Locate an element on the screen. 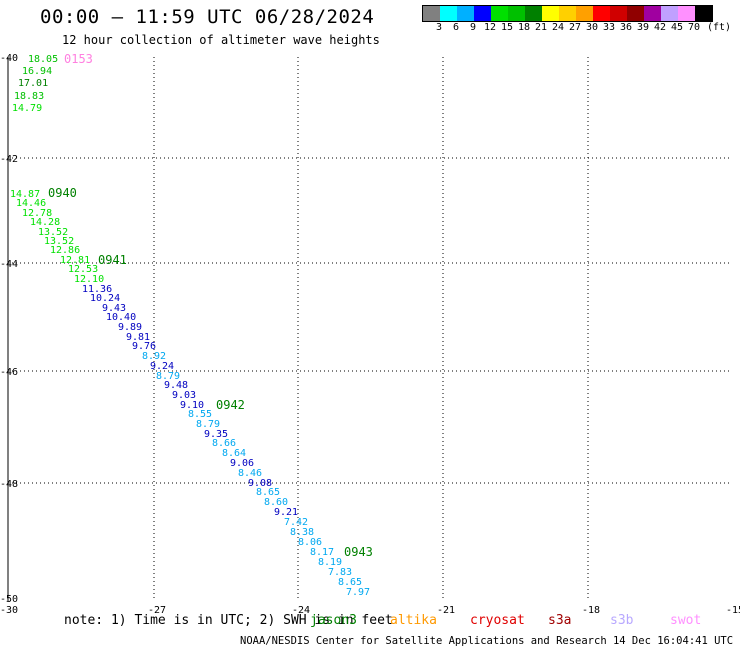 This screenshot has width=740, height=650. wave-height-label: 9.43 is located at coordinates (114, 308).